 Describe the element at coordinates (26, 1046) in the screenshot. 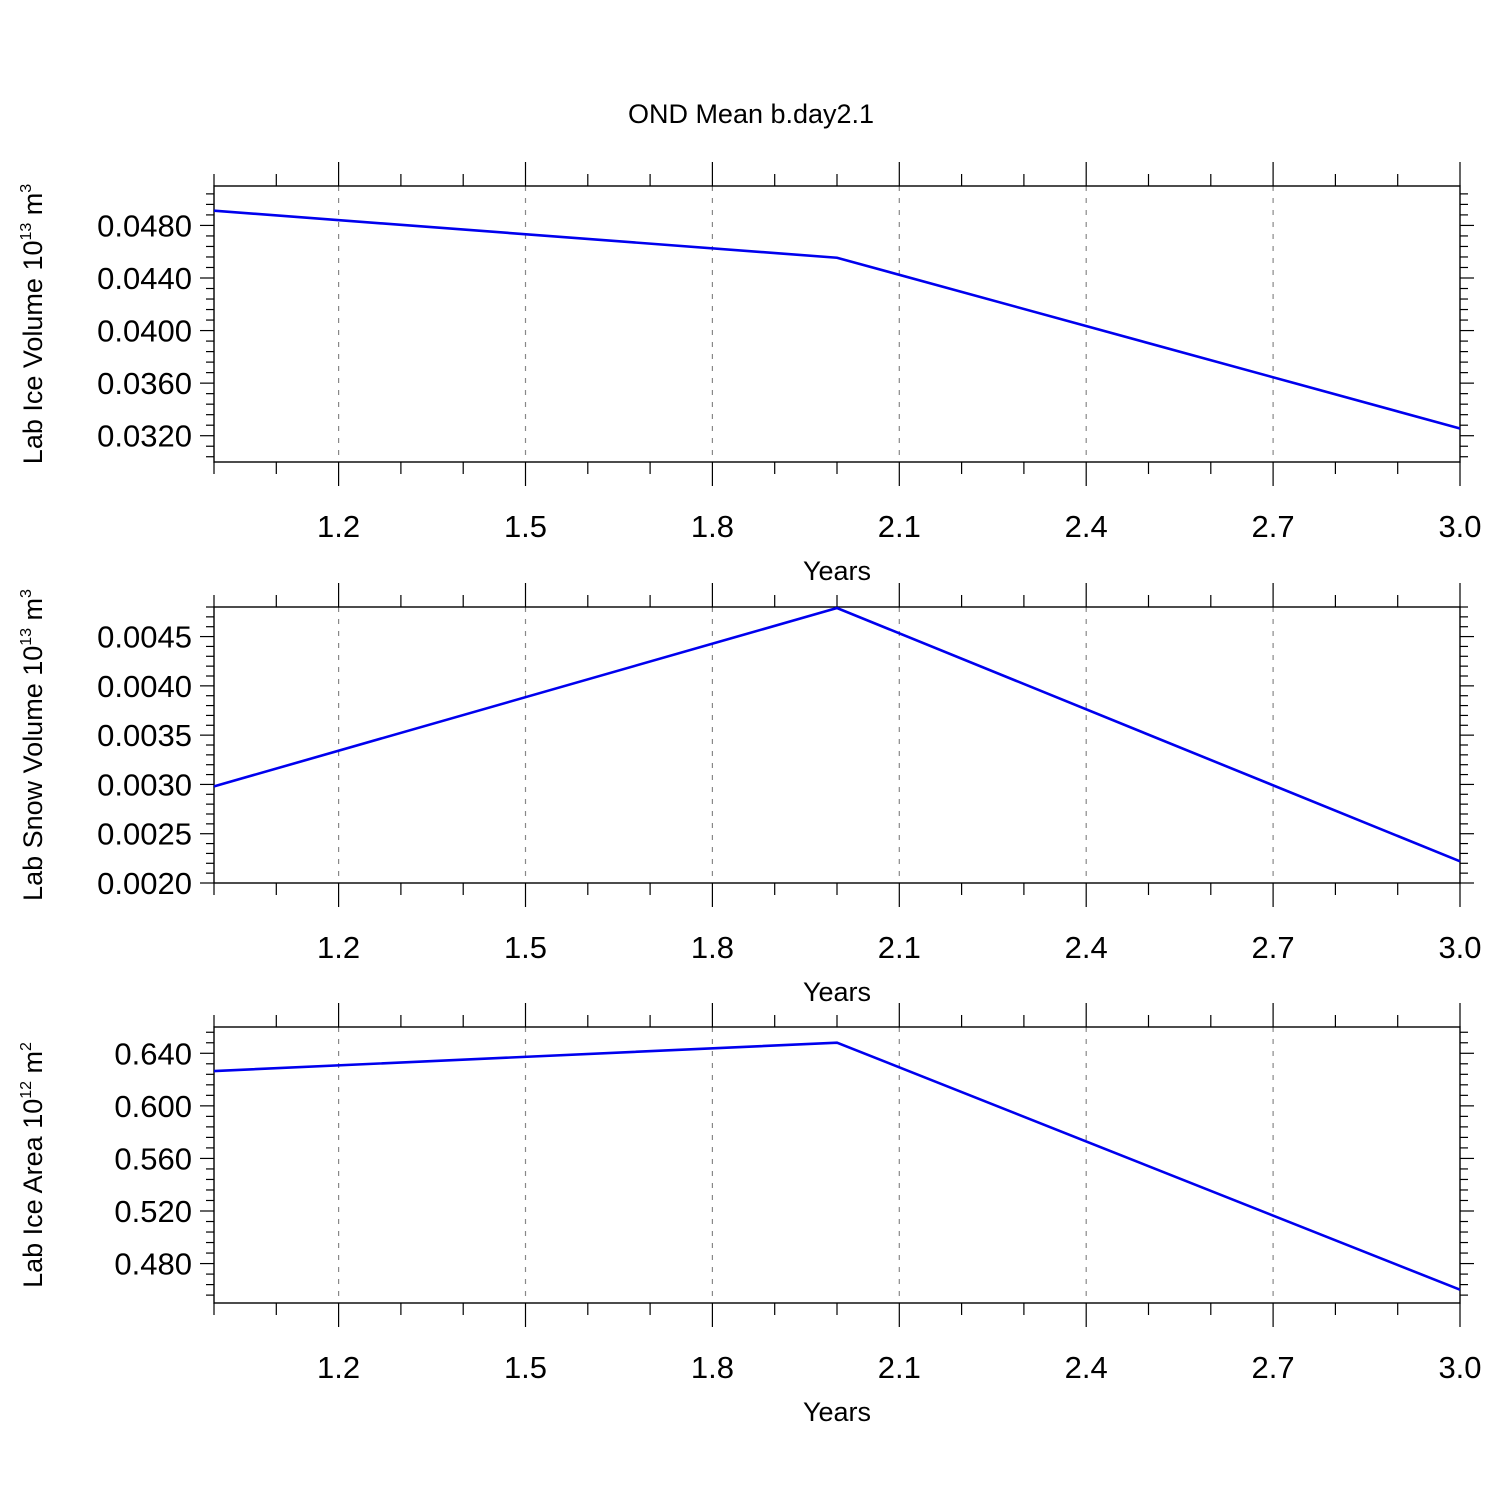

I see `y-axis-label-superscript: 2` at that location.